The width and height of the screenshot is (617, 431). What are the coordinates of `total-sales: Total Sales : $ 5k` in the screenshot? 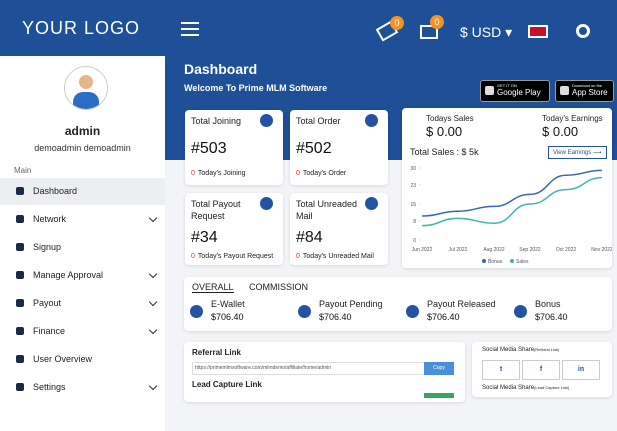 It's located at (444, 152).